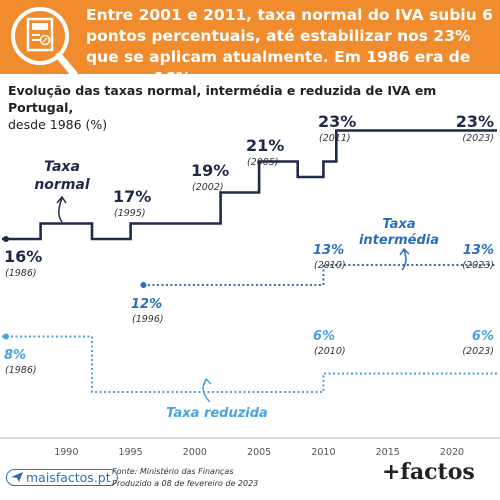 The width and height of the screenshot is (500, 500). What do you see at coordinates (388, 452) in the screenshot?
I see `x-tick-label: 2015` at bounding box center [388, 452].